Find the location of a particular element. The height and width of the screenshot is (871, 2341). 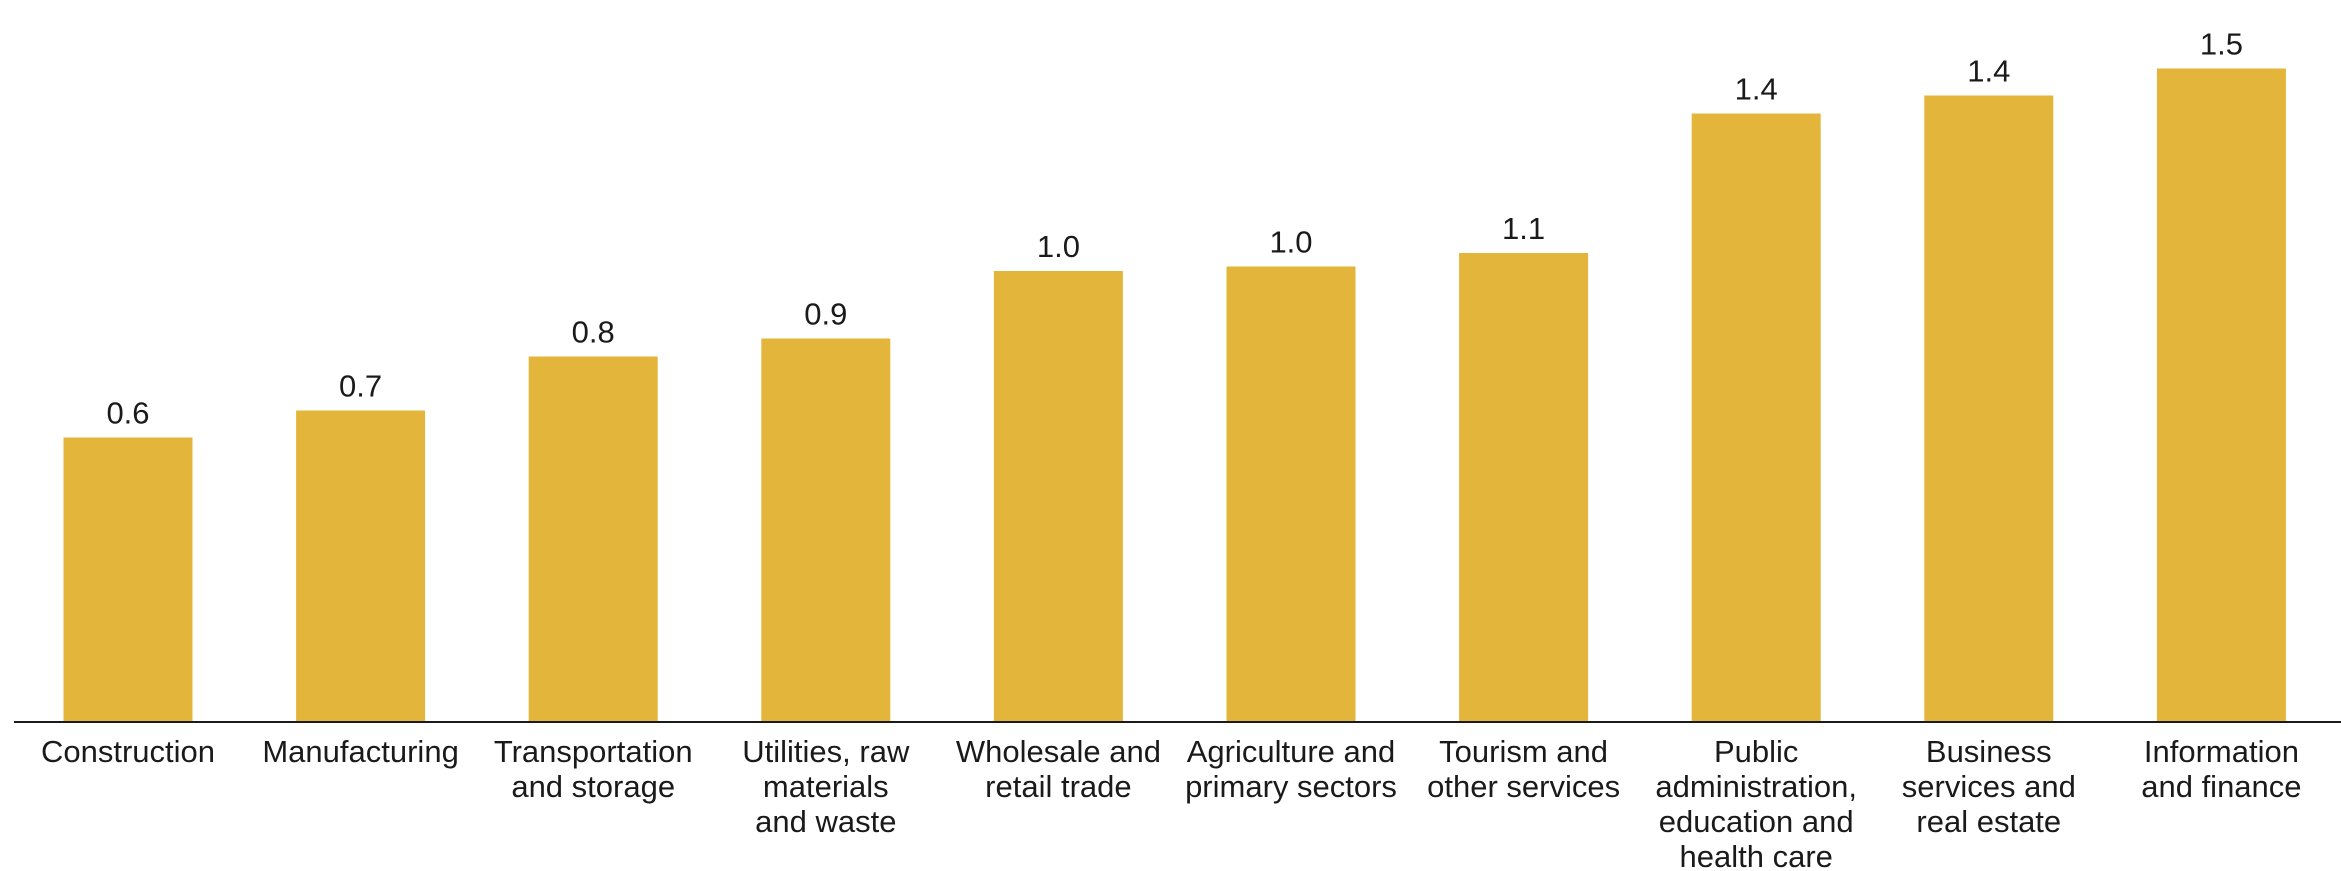

category-label: Agriculture and primary sectors is located at coordinates (1291, 769).